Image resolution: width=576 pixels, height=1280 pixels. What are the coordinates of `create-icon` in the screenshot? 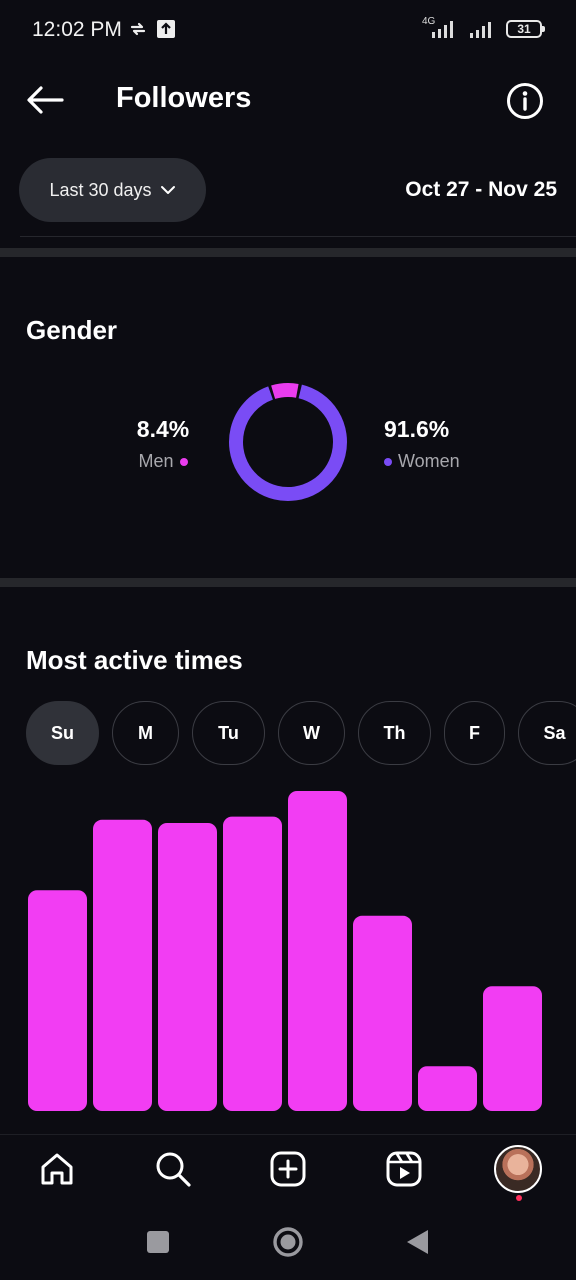 It's located at (288, 1169).